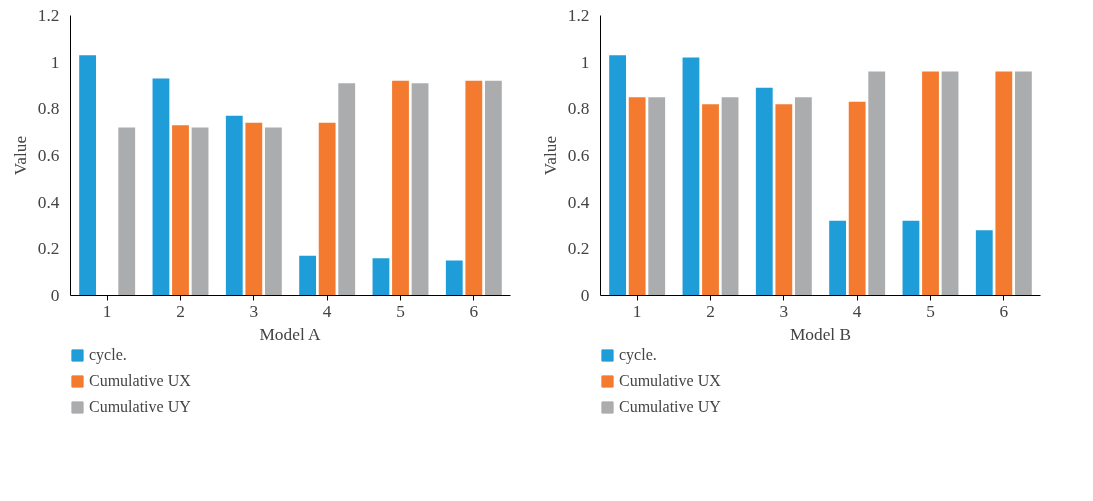  Describe the element at coordinates (820, 334) in the screenshot. I see `x-axis-title: Model B` at that location.